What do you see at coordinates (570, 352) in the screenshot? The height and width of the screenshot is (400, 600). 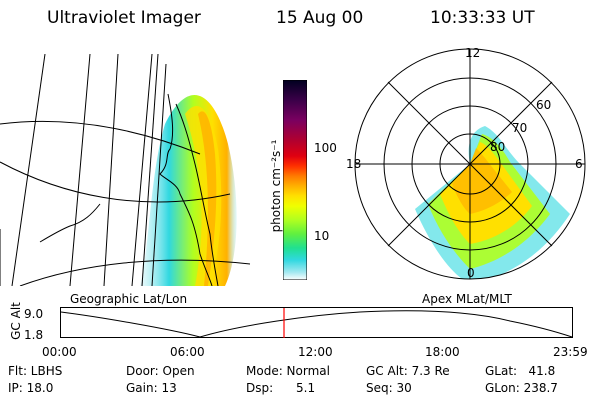 I see `time-tick-2359: 23:59` at bounding box center [570, 352].